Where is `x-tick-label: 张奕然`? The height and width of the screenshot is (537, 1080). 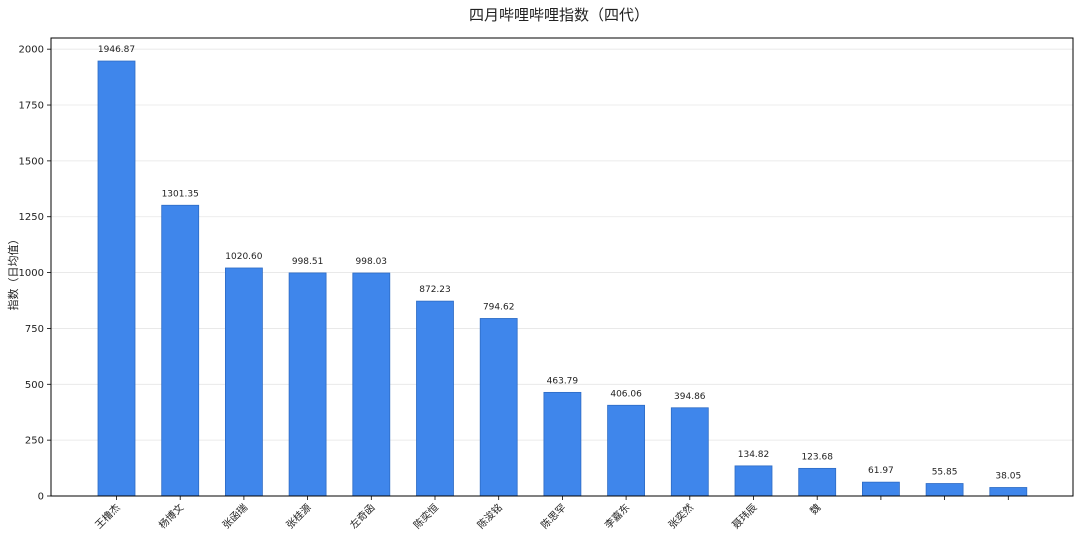
x-tick-label: 张奕然 is located at coordinates (681, 516).